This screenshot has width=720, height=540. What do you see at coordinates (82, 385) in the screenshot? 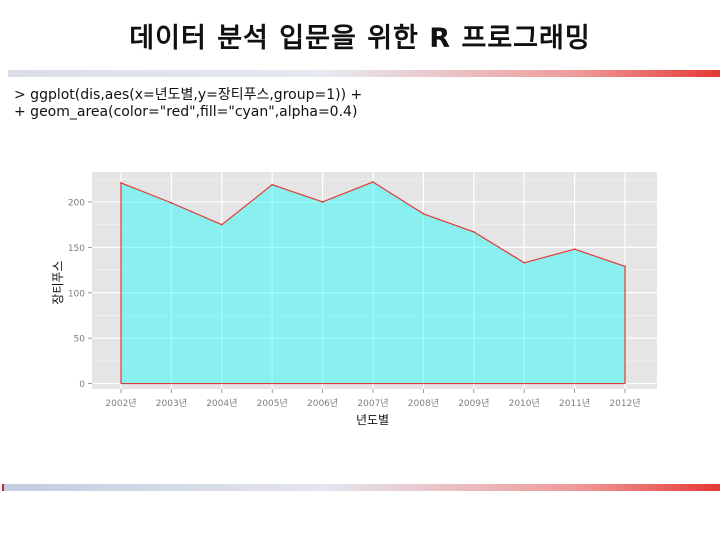
I see `y-tick-label: 0` at bounding box center [82, 385].